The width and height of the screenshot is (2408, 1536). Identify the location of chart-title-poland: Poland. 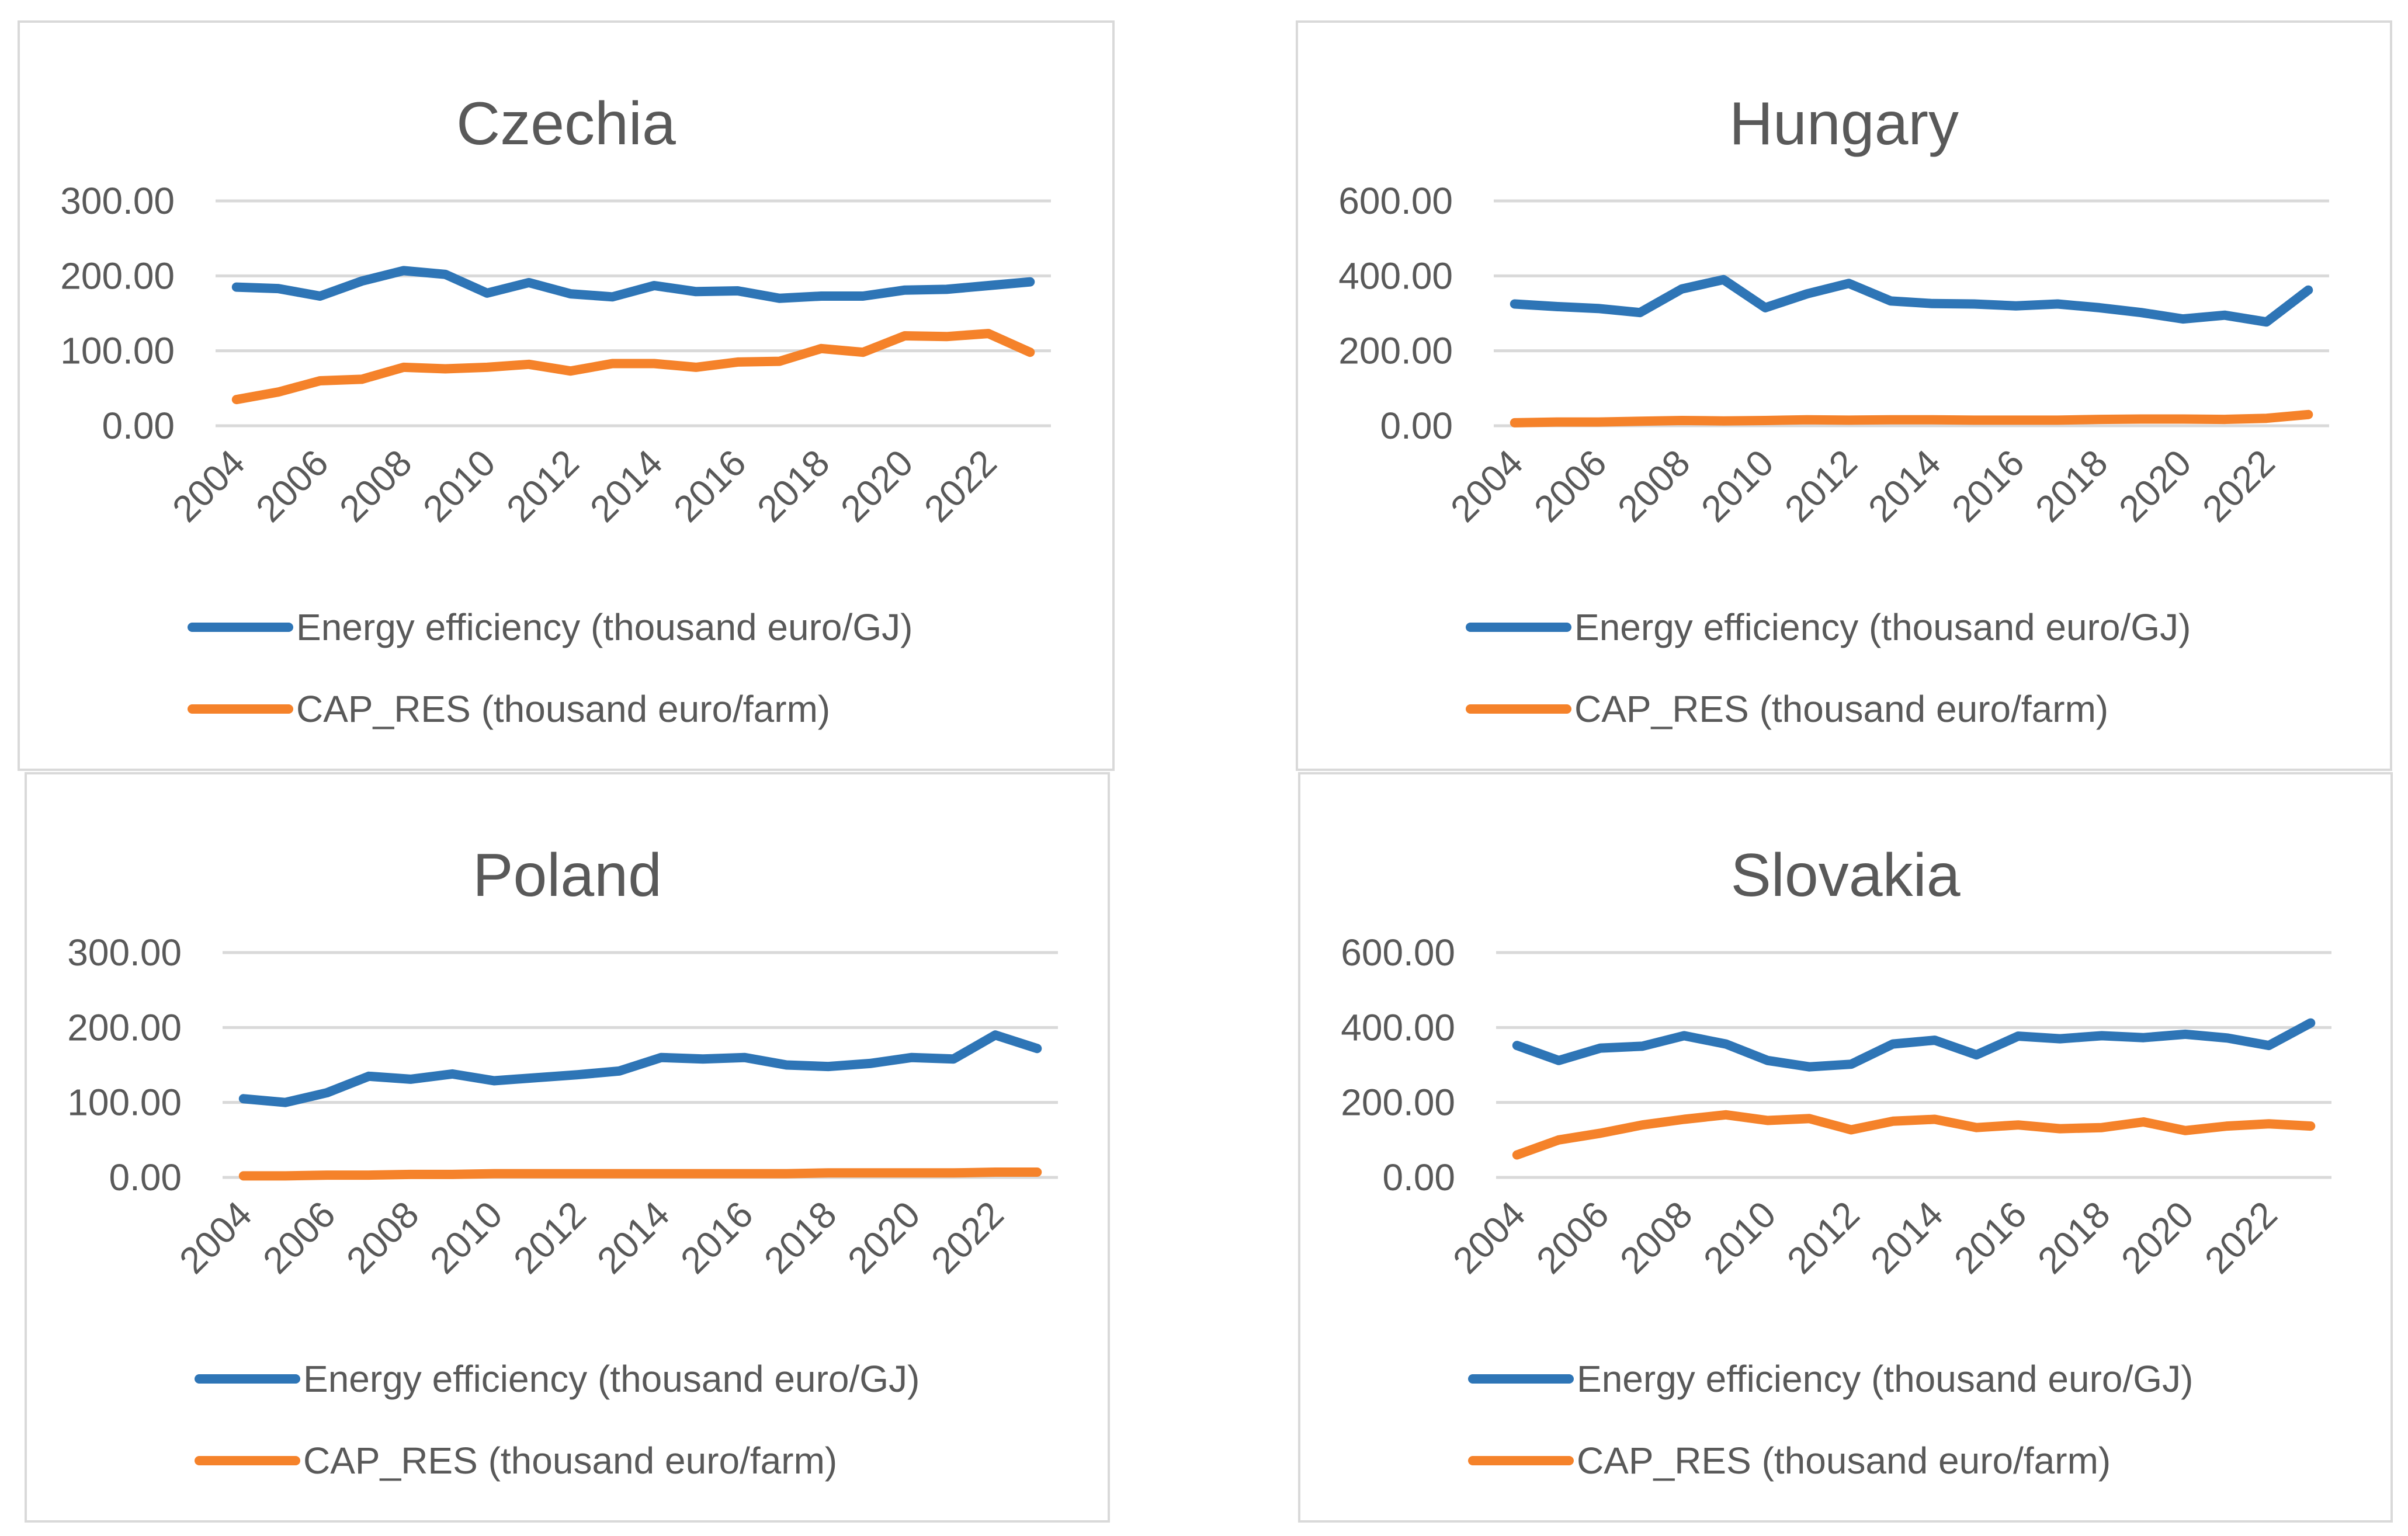
(567, 875).